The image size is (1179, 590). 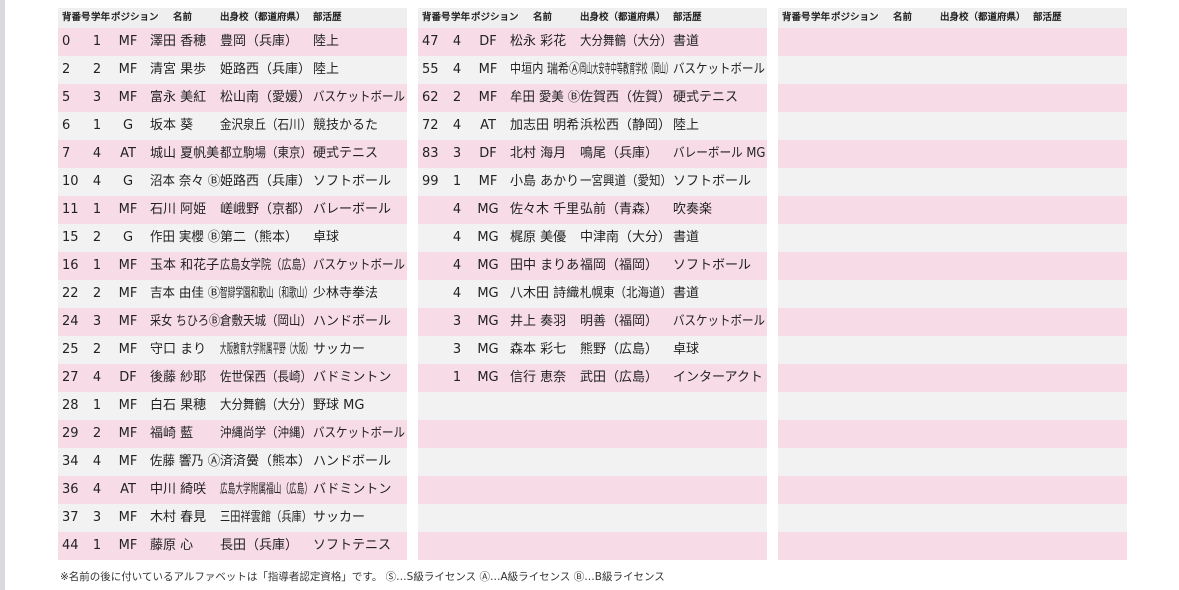 I want to click on number-cell: 5, so click(x=66, y=97).